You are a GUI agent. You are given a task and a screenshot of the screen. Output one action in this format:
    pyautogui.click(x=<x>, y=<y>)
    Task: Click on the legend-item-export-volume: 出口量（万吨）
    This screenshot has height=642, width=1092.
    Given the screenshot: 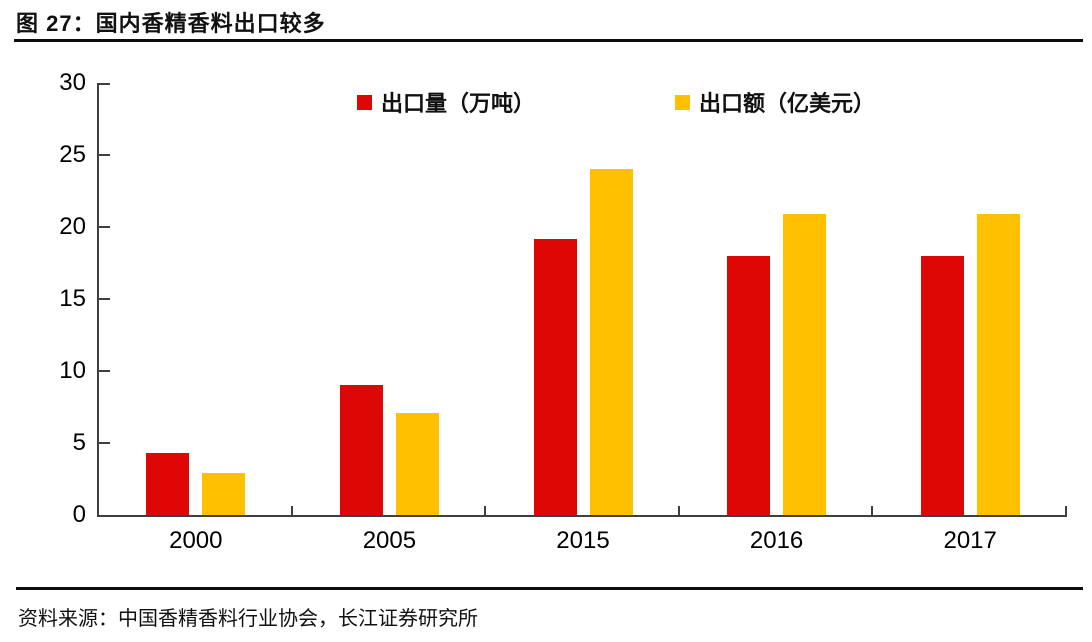 What is the action you would take?
    pyautogui.click(x=446, y=102)
    